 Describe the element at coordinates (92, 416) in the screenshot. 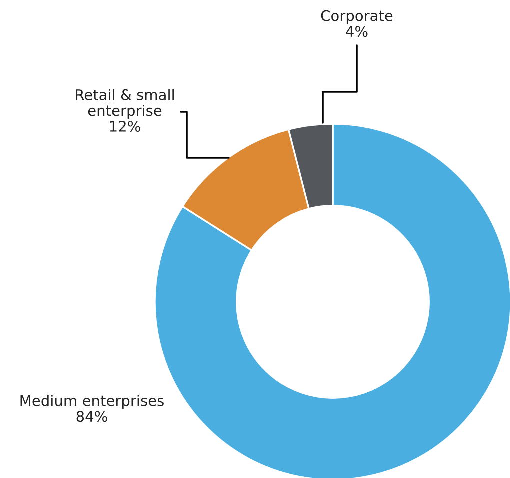

I see `data-label: 84%` at that location.